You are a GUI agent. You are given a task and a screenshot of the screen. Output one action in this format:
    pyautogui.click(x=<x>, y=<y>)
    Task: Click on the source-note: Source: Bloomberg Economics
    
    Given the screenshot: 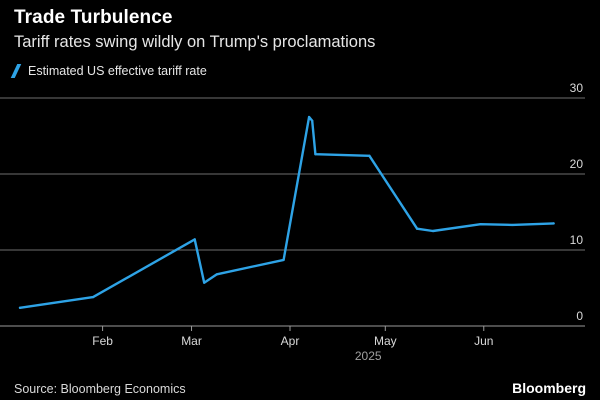 What is the action you would take?
    pyautogui.click(x=100, y=389)
    